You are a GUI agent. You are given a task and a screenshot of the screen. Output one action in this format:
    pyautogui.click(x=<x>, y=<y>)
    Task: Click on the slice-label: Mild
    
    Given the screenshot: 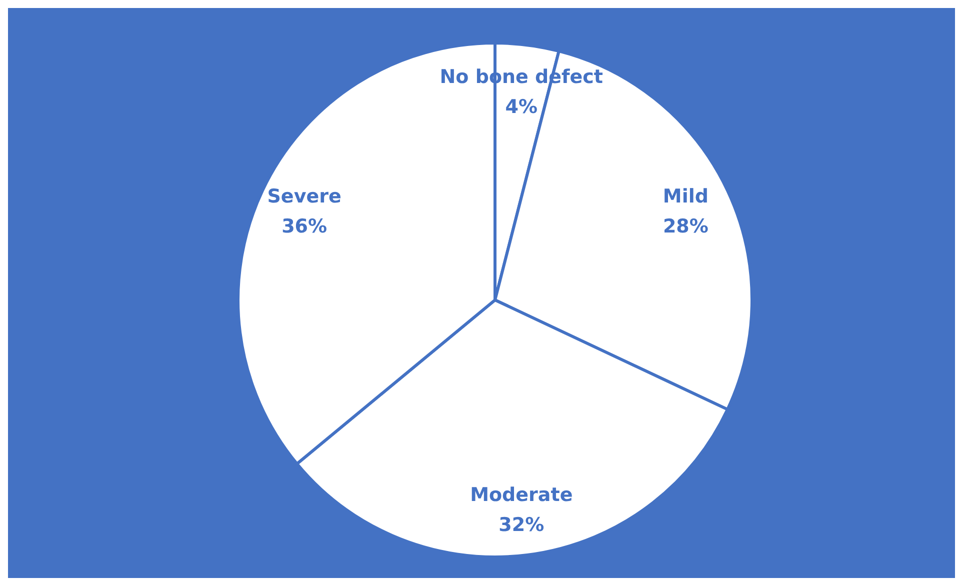 What is the action you would take?
    pyautogui.click(x=685, y=196)
    